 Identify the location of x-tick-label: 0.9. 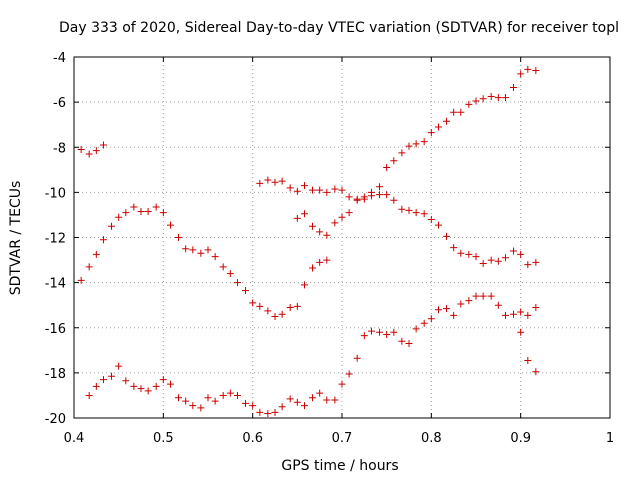
(520, 438).